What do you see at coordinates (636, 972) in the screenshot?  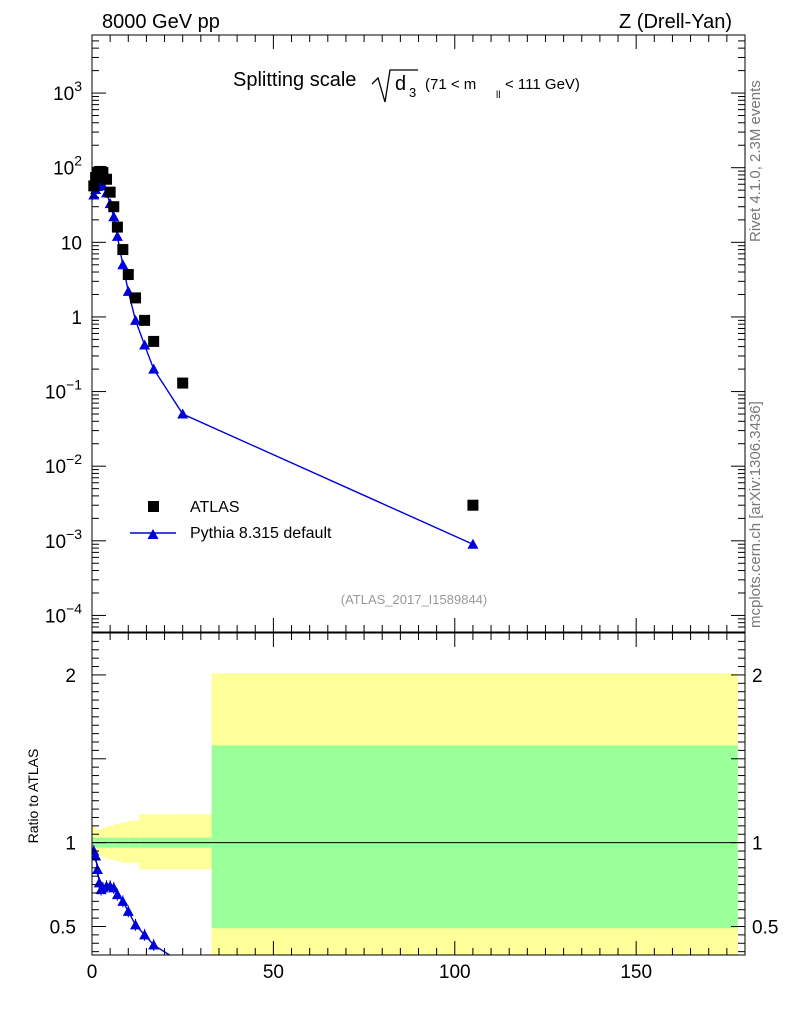 I see `x-tick-label: 150` at bounding box center [636, 972].